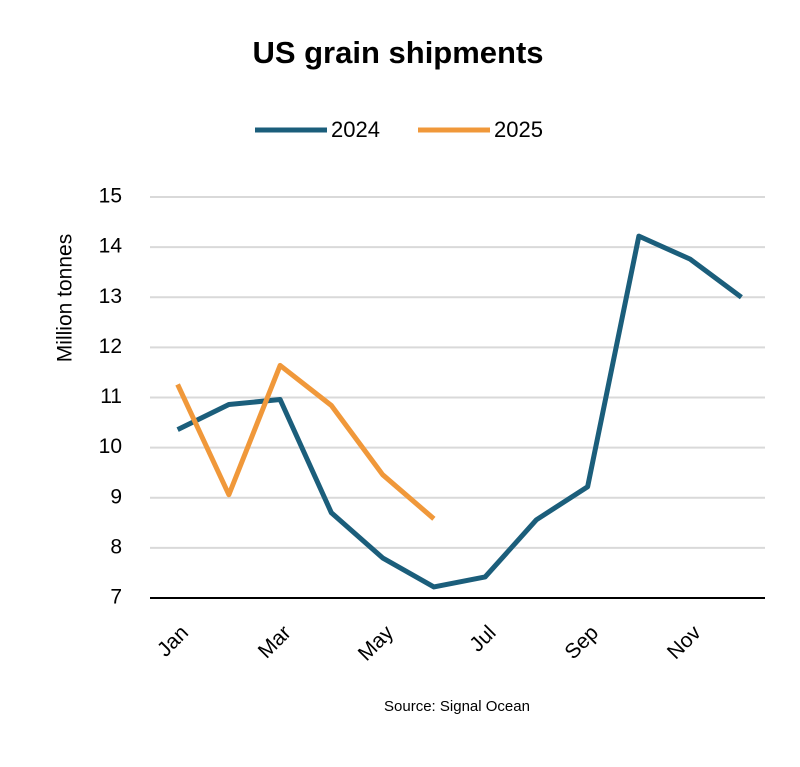  Describe the element at coordinates (305, 441) in the screenshot. I see `series-line` at that location.